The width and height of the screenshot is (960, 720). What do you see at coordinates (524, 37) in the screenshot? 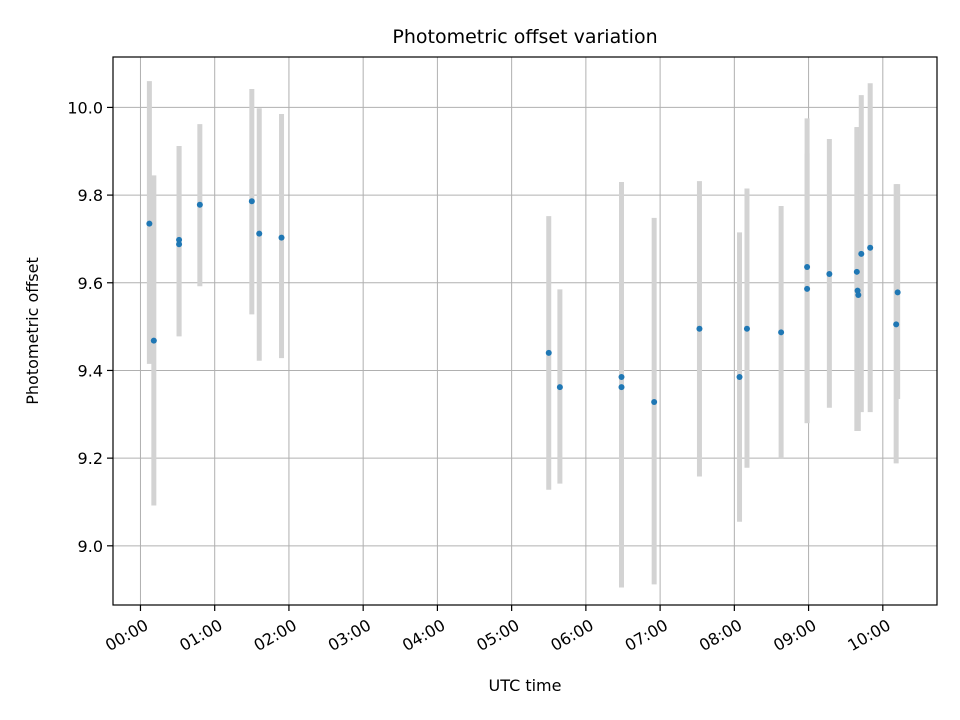
I see `chart-title: Photometric offset variation` at bounding box center [524, 37].